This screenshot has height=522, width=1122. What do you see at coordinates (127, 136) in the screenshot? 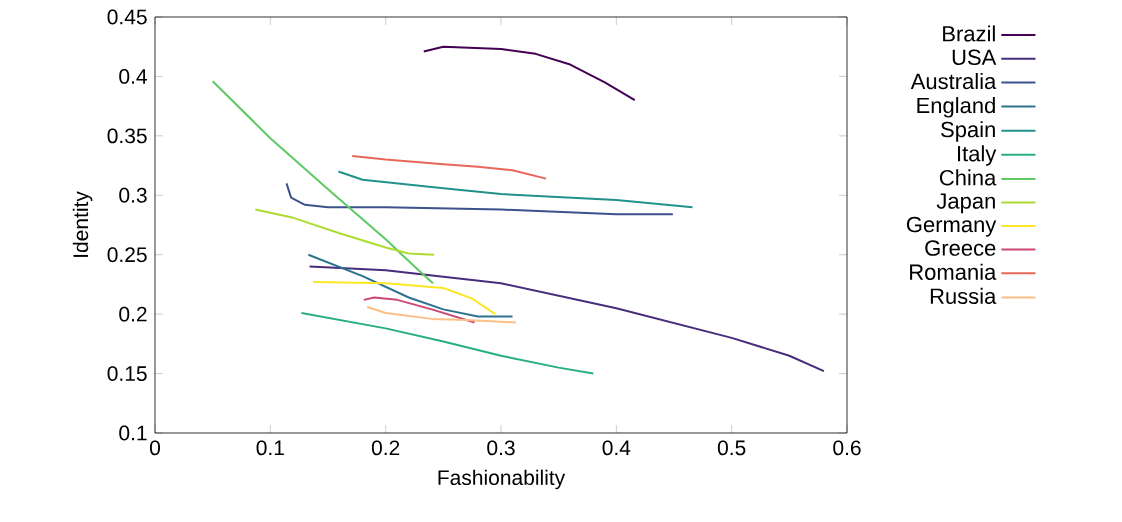
I see `y-tick-label: 0.35` at bounding box center [127, 136].